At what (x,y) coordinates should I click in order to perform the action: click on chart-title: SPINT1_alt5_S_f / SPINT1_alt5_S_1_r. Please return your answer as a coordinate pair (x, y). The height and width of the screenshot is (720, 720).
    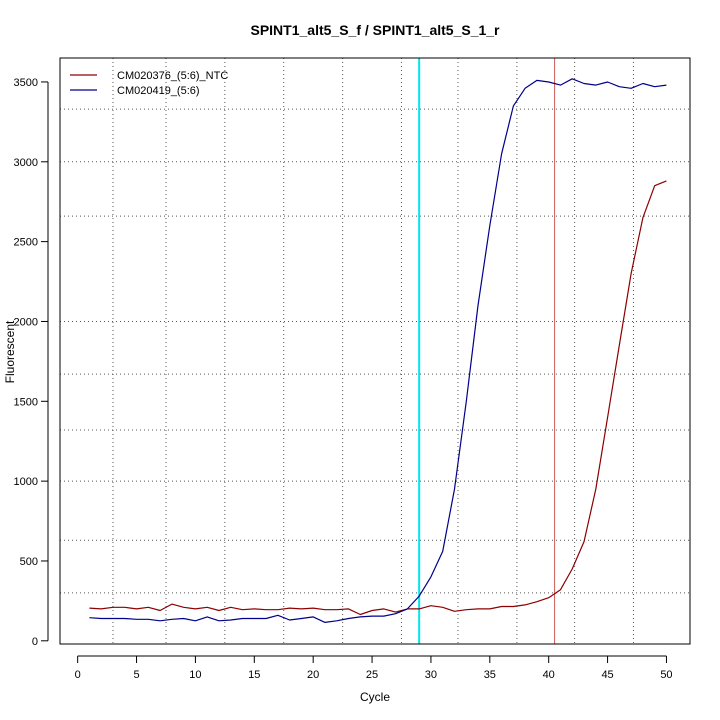
    Looking at the image, I should click on (375, 30).